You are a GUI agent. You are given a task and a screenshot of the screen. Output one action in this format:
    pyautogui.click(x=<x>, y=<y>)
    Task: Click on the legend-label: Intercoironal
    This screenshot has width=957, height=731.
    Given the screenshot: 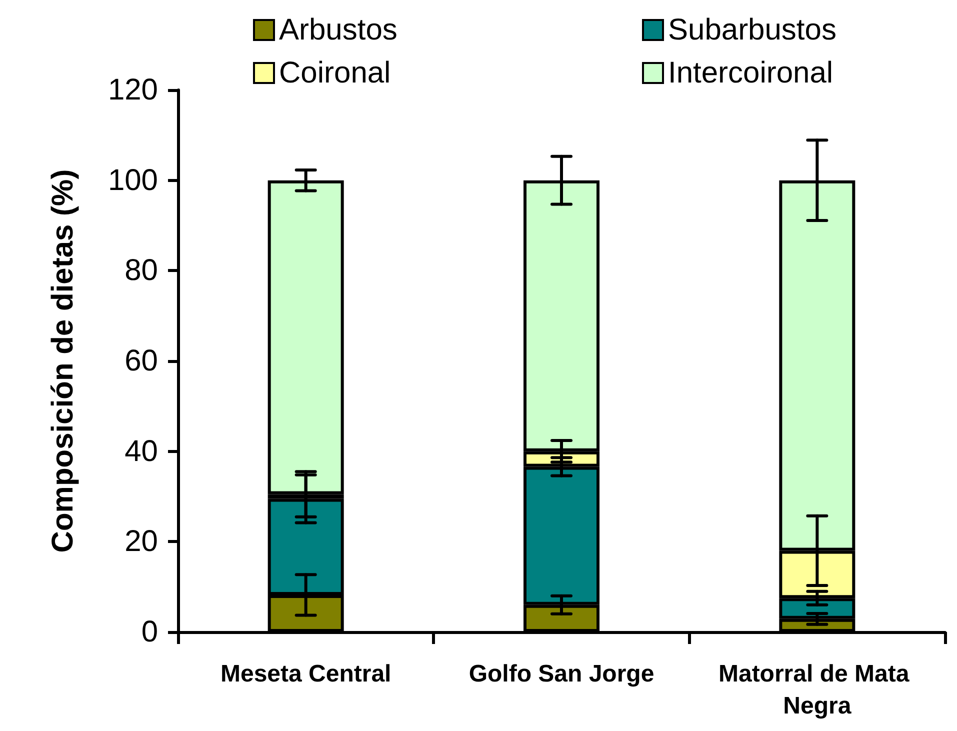 What is the action you would take?
    pyautogui.click(x=751, y=73)
    